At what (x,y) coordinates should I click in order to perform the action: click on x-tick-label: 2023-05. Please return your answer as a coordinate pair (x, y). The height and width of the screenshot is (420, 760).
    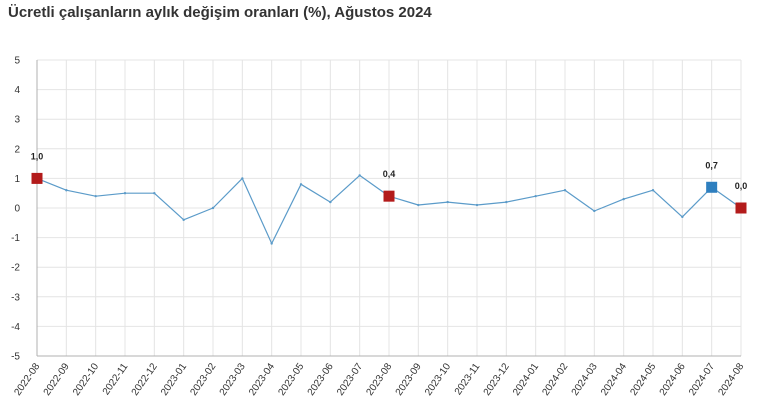
    Looking at the image, I should click on (291, 379).